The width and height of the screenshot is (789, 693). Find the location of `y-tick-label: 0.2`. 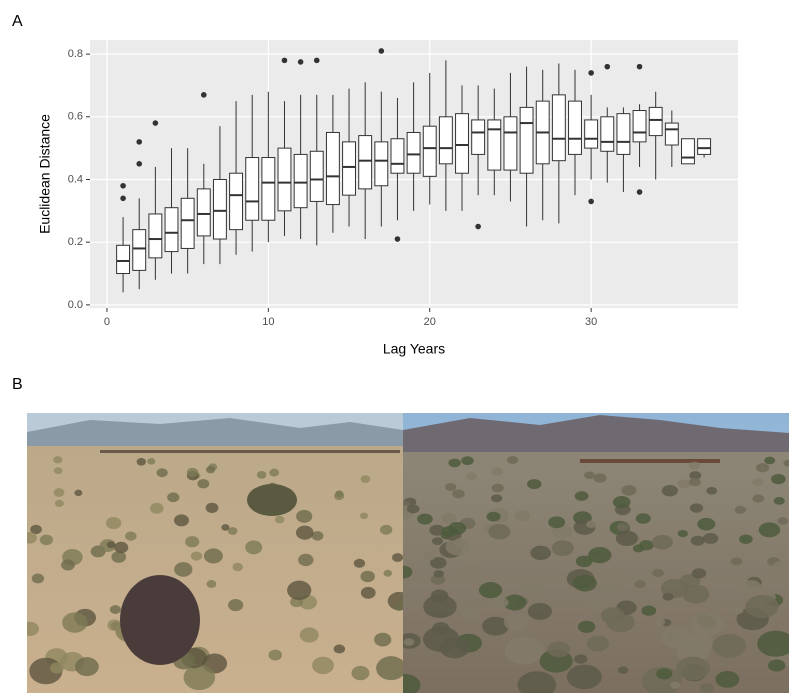

y-tick-label: 0.2 is located at coordinates (75, 242).